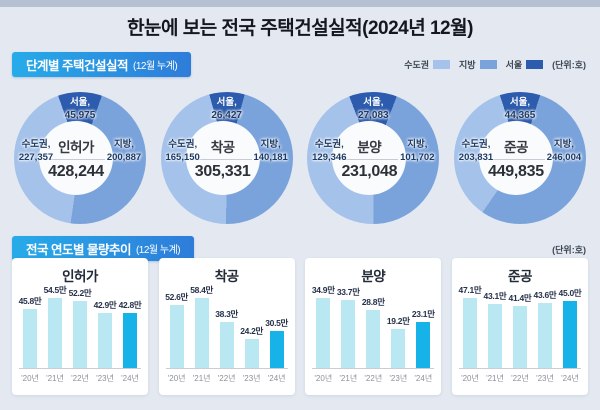  Describe the element at coordinates (520, 102) in the screenshot. I see `seoul-segment-label: 서울,` at that location.